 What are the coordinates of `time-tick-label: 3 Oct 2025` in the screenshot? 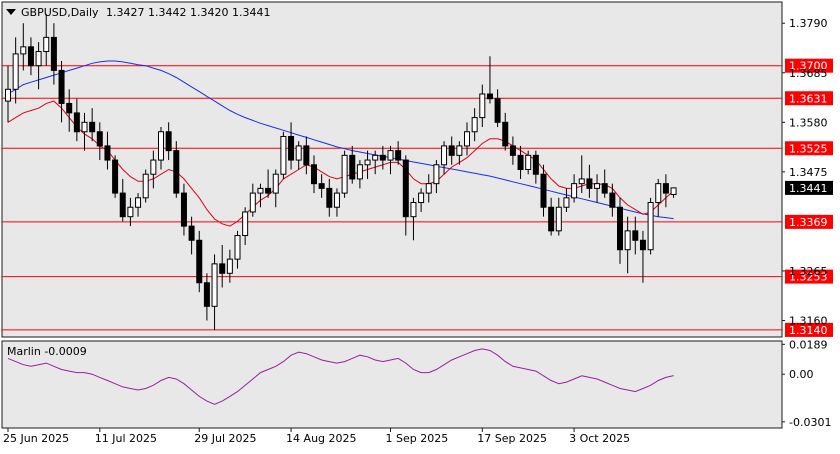 It's located at (599, 438).